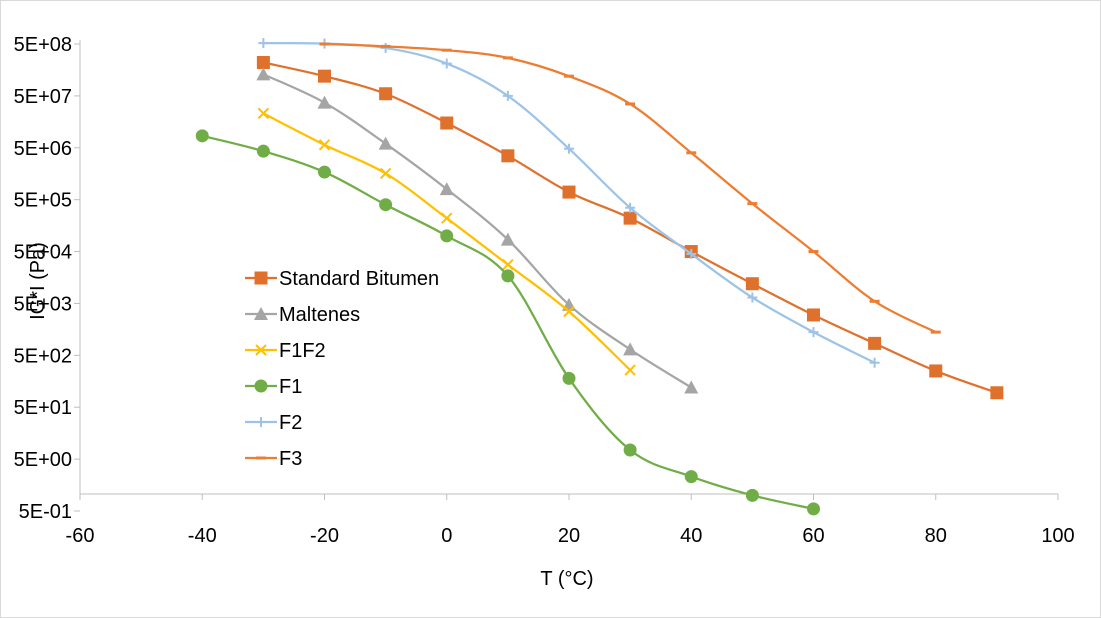 This screenshot has height=618, width=1101. What do you see at coordinates (43, 304) in the screenshot?
I see `y-tick-label: 5E+03` at bounding box center [43, 304].